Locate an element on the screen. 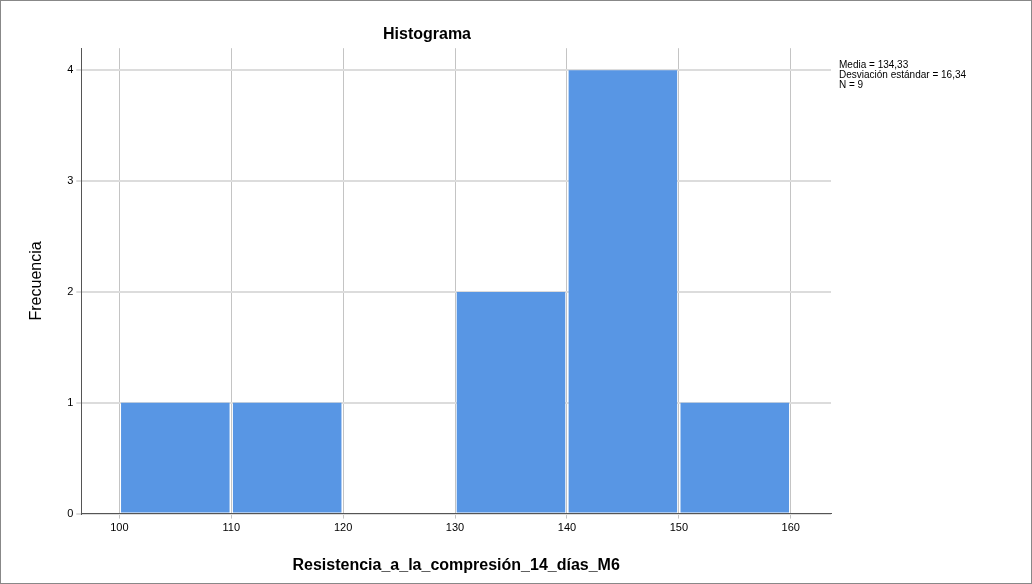 This screenshot has width=1032, height=584. text: Desviación estándar = 16,34 is located at coordinates (903, 74).